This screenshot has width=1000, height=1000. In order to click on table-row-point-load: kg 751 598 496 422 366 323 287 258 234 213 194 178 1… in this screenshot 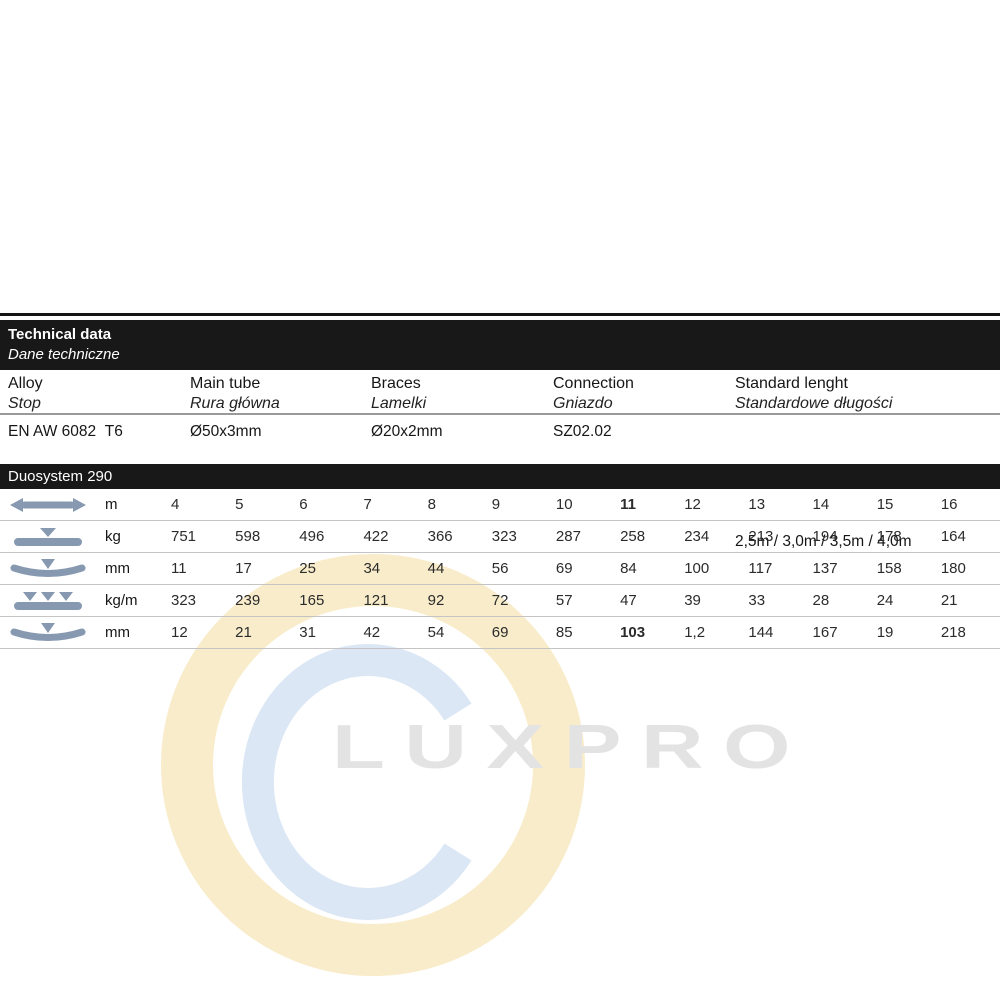, I will do `click(500, 537)`.